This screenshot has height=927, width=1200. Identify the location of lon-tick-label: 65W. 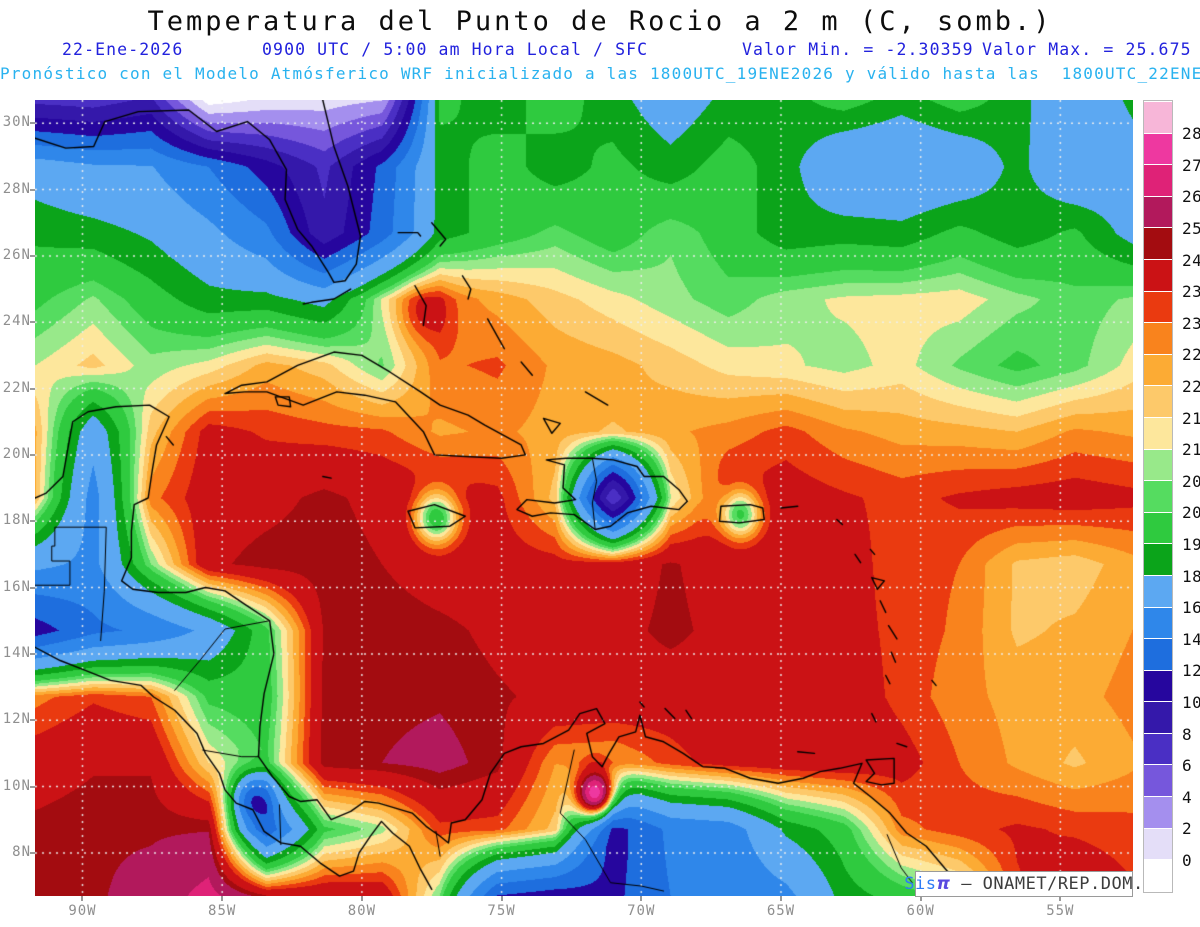
(781, 911).